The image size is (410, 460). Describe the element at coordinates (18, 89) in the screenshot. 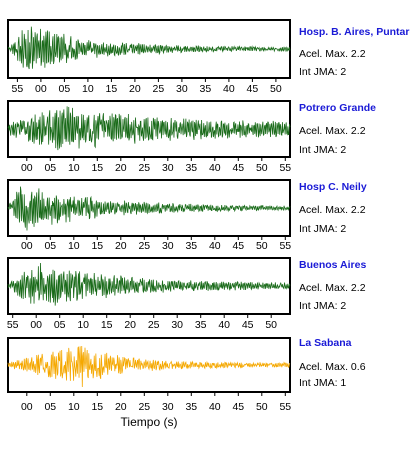

I see `panel-1-tick-label: 55` at that location.